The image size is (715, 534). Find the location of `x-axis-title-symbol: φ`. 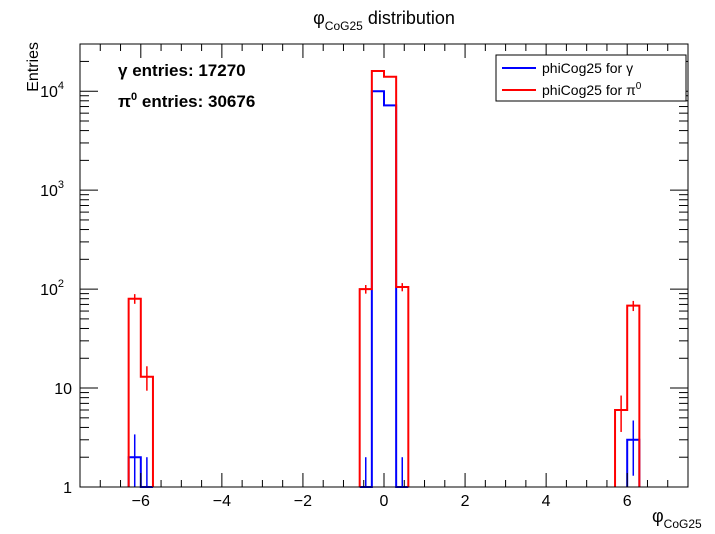

x-axis-title-symbol: φ is located at coordinates (658, 516).